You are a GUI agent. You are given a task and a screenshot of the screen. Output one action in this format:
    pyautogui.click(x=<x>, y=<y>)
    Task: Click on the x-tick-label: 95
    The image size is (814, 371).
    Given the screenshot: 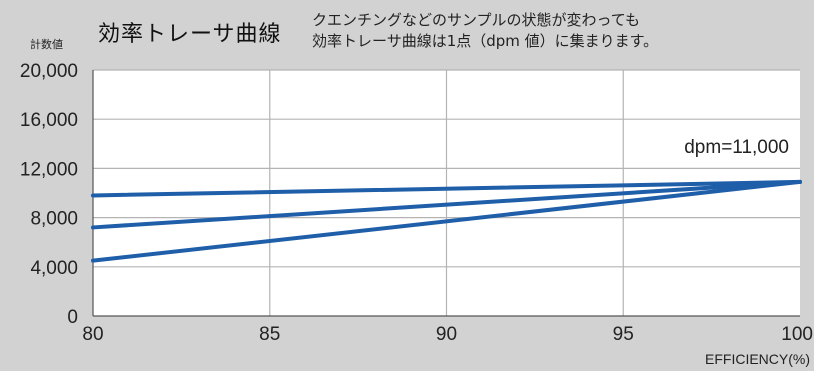 What is the action you would take?
    pyautogui.click(x=623, y=334)
    